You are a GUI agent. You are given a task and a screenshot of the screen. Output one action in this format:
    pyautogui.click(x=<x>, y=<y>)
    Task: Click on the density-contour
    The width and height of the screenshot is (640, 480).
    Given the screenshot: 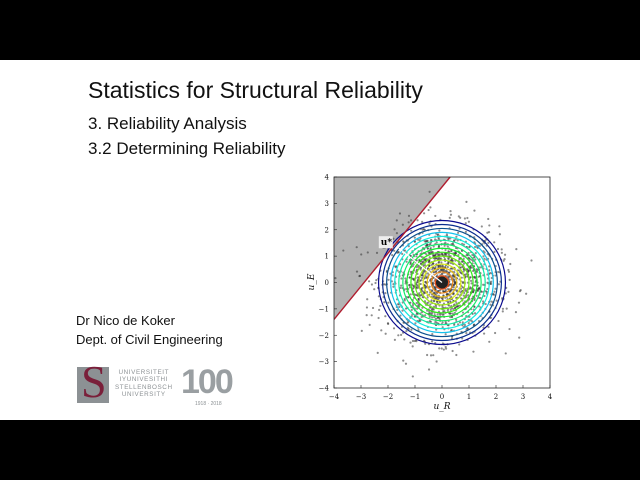 What is the action you would take?
    pyautogui.click(x=442, y=282)
    